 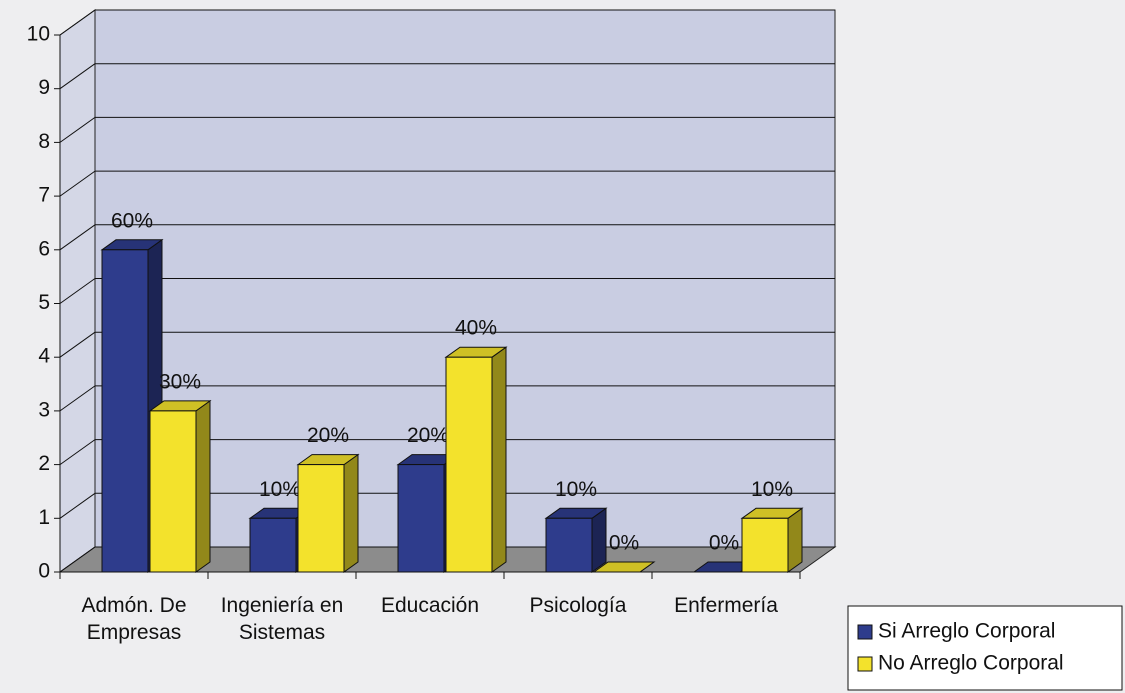 What do you see at coordinates (44, 517) in the screenshot?
I see `y-tick-label: 1` at bounding box center [44, 517].